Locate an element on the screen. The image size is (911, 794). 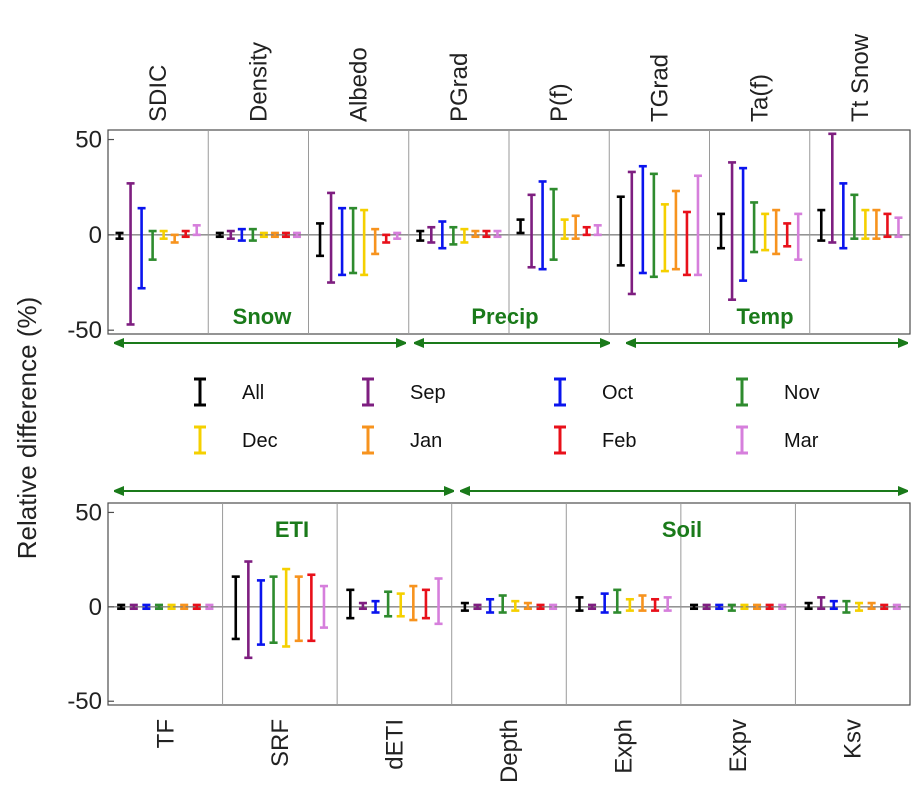
top-ytick-label: -50 is located at coordinates (84, 330).